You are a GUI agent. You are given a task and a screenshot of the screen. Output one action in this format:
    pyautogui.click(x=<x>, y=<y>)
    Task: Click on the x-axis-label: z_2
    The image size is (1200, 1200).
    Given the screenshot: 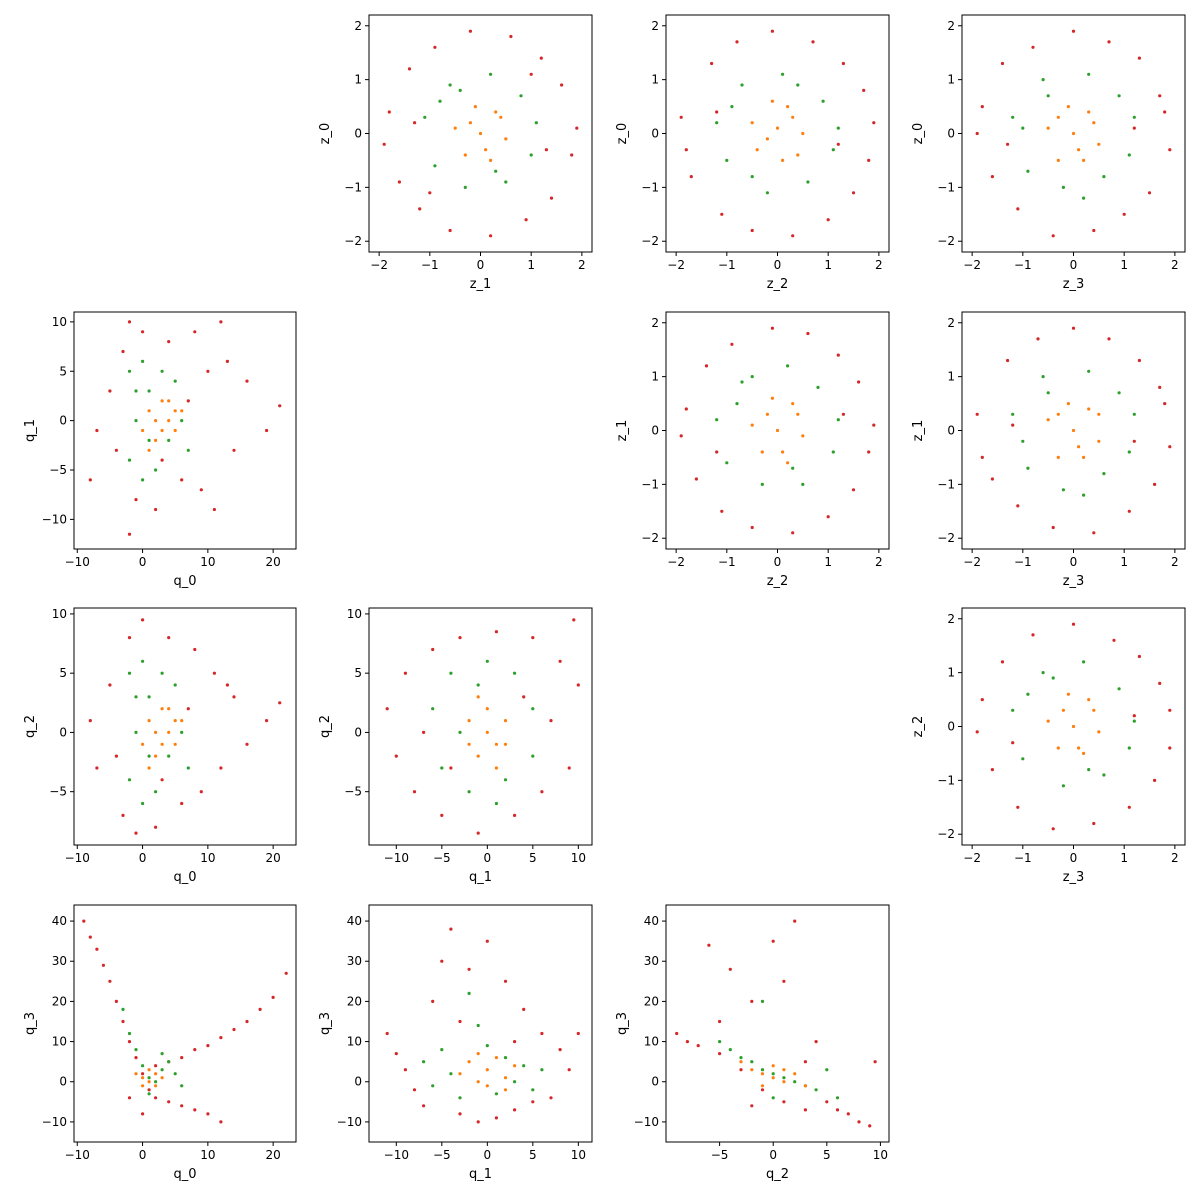 What is the action you would take?
    pyautogui.click(x=778, y=284)
    